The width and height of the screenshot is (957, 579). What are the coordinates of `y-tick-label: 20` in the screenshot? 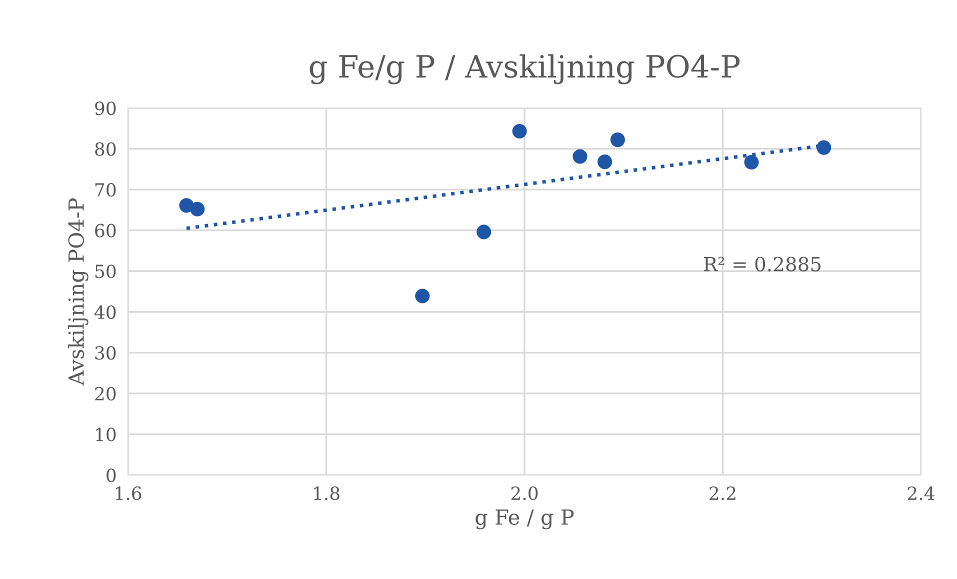 It's located at (105, 393).